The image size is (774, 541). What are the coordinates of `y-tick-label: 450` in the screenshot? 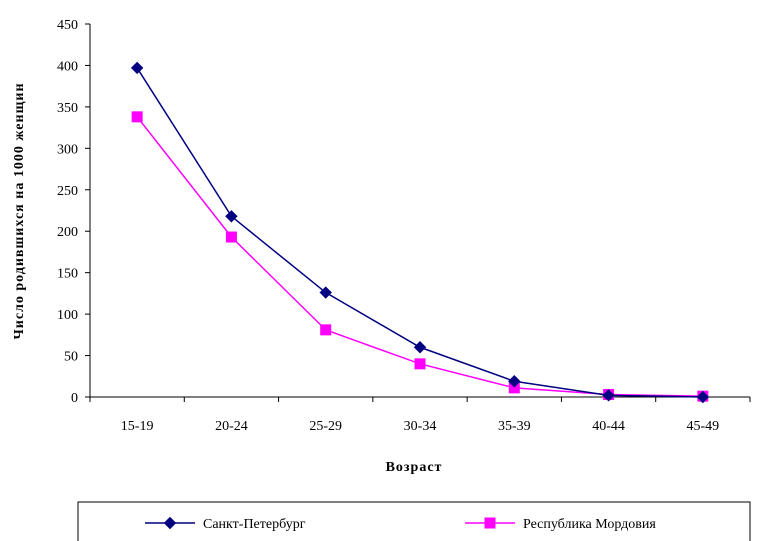 It's located at (67, 25).